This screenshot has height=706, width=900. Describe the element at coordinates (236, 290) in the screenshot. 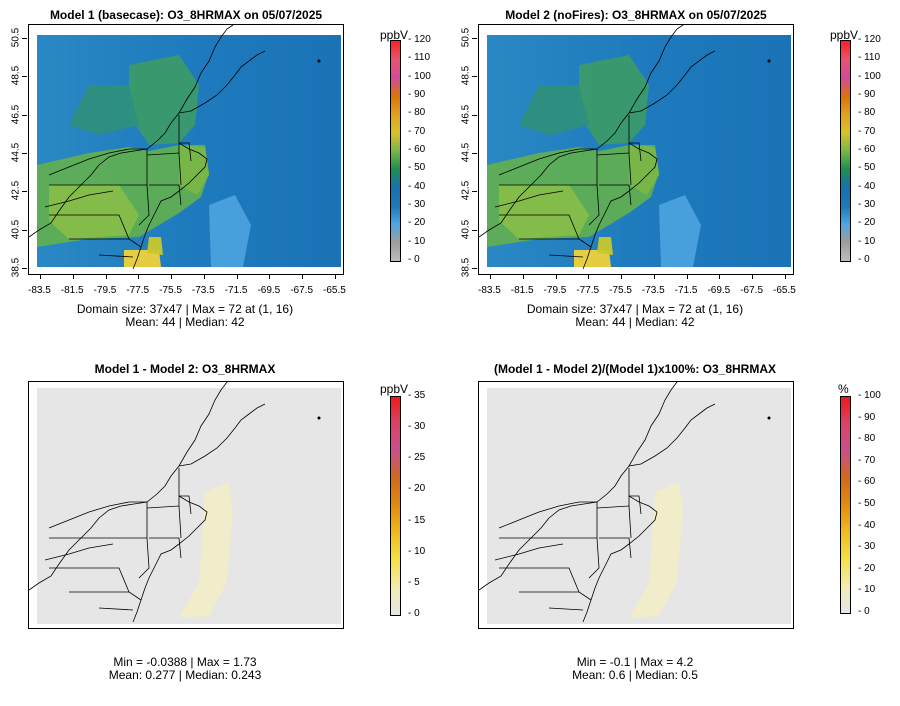

I see `x-tick-label: -71.5` at that location.